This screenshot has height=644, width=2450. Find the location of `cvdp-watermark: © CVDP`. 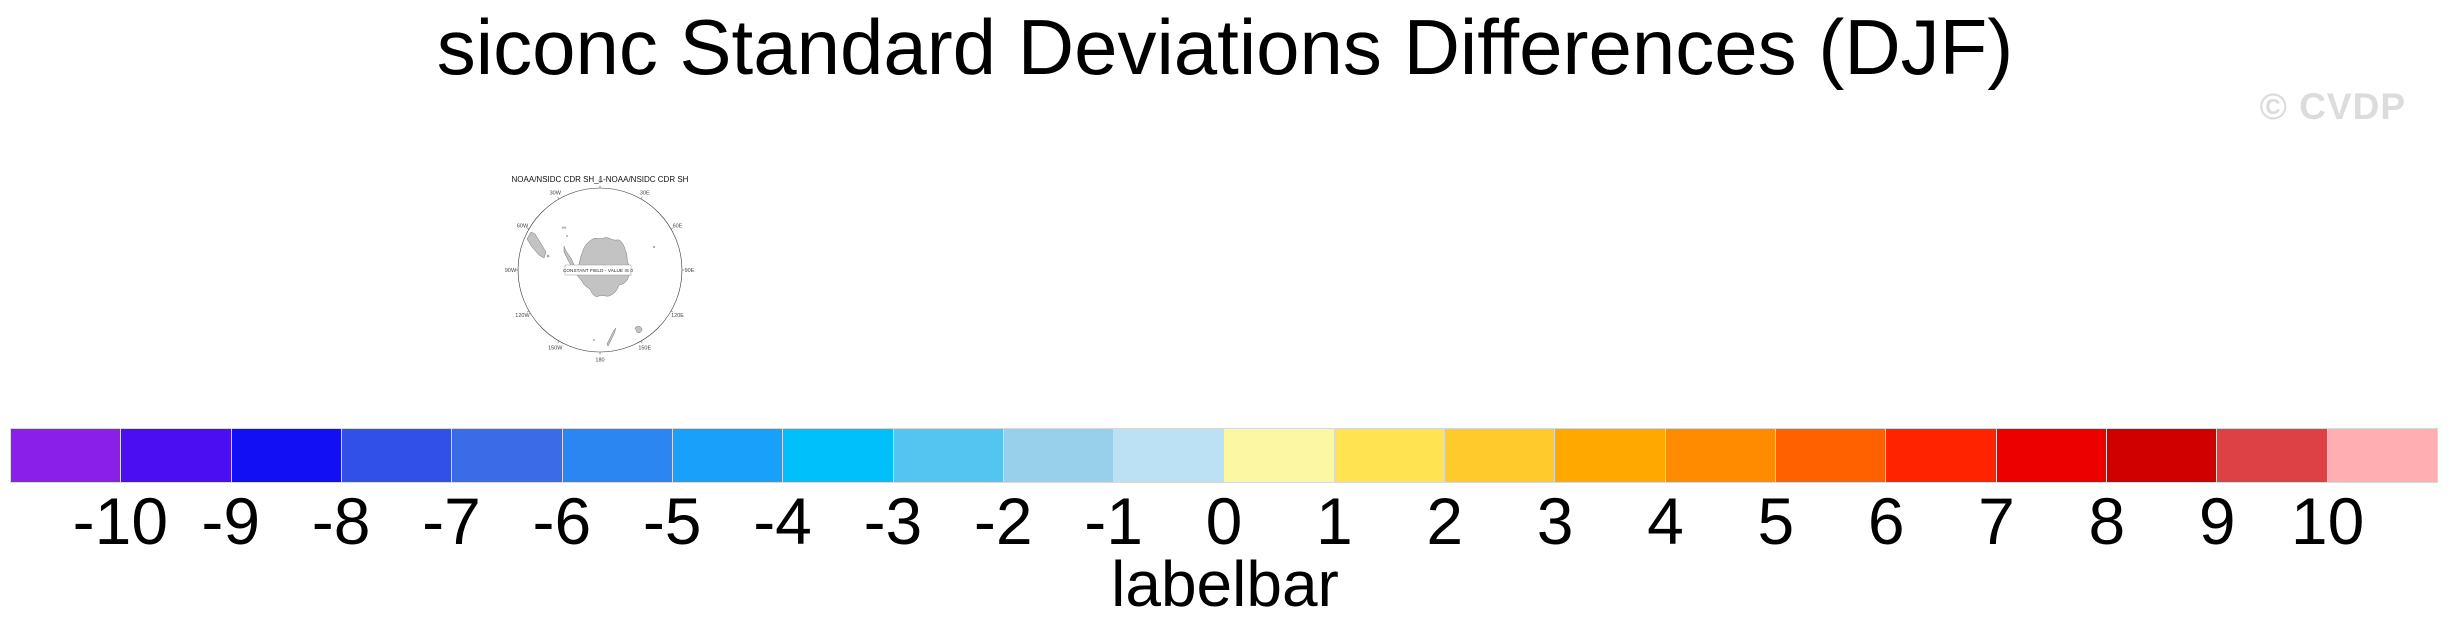

cvdp-watermark: © CVDP is located at coordinates (2332, 106).